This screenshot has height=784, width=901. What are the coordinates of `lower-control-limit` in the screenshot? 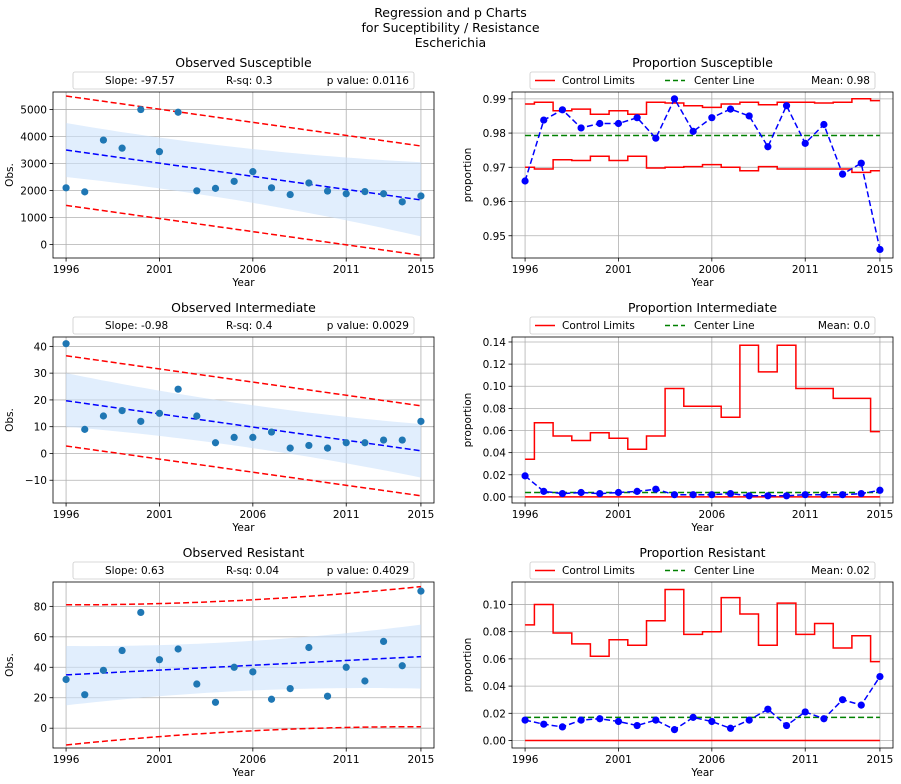 It's located at (702, 164).